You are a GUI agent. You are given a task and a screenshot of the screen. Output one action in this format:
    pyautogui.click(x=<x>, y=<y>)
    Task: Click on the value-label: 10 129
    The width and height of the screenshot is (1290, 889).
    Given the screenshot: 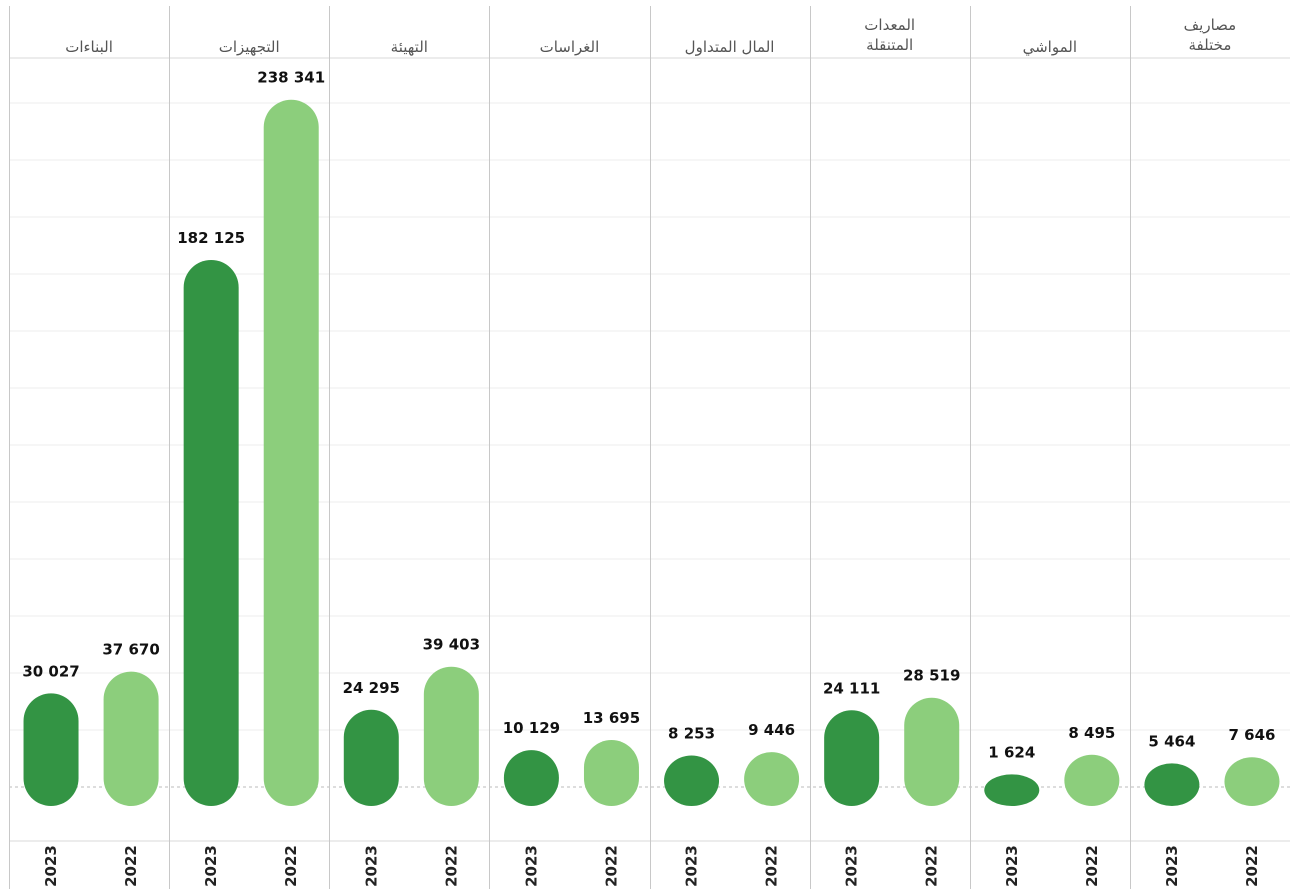 What is the action you would take?
    pyautogui.click(x=531, y=728)
    